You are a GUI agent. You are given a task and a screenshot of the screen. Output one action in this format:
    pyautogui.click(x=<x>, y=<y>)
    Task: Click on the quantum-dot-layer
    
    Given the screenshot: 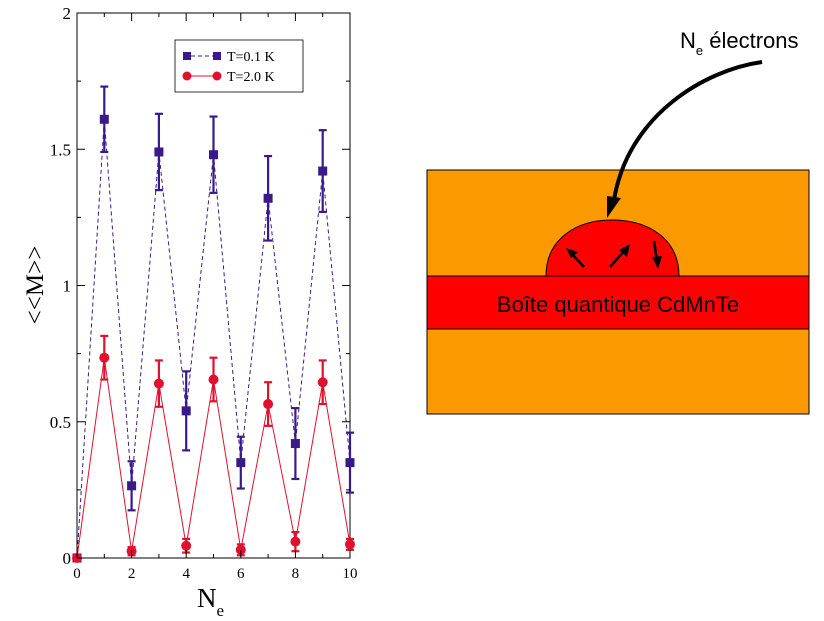 What is the action you would take?
    pyautogui.click(x=618, y=302)
    